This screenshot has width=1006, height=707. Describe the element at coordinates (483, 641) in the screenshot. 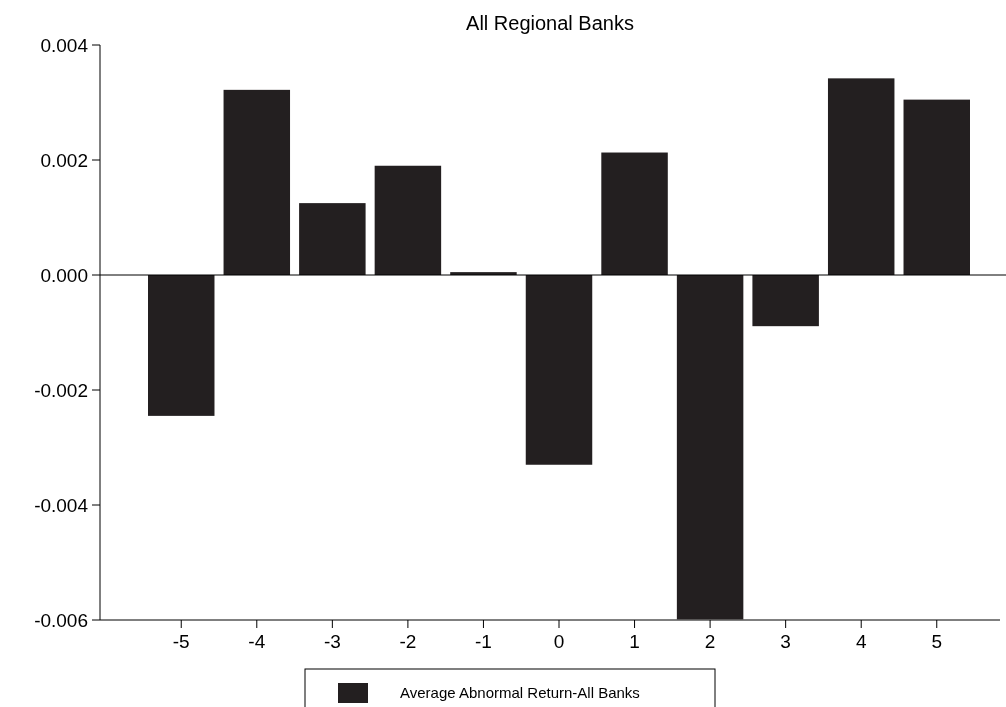

I see `x-tick-label: -1` at that location.